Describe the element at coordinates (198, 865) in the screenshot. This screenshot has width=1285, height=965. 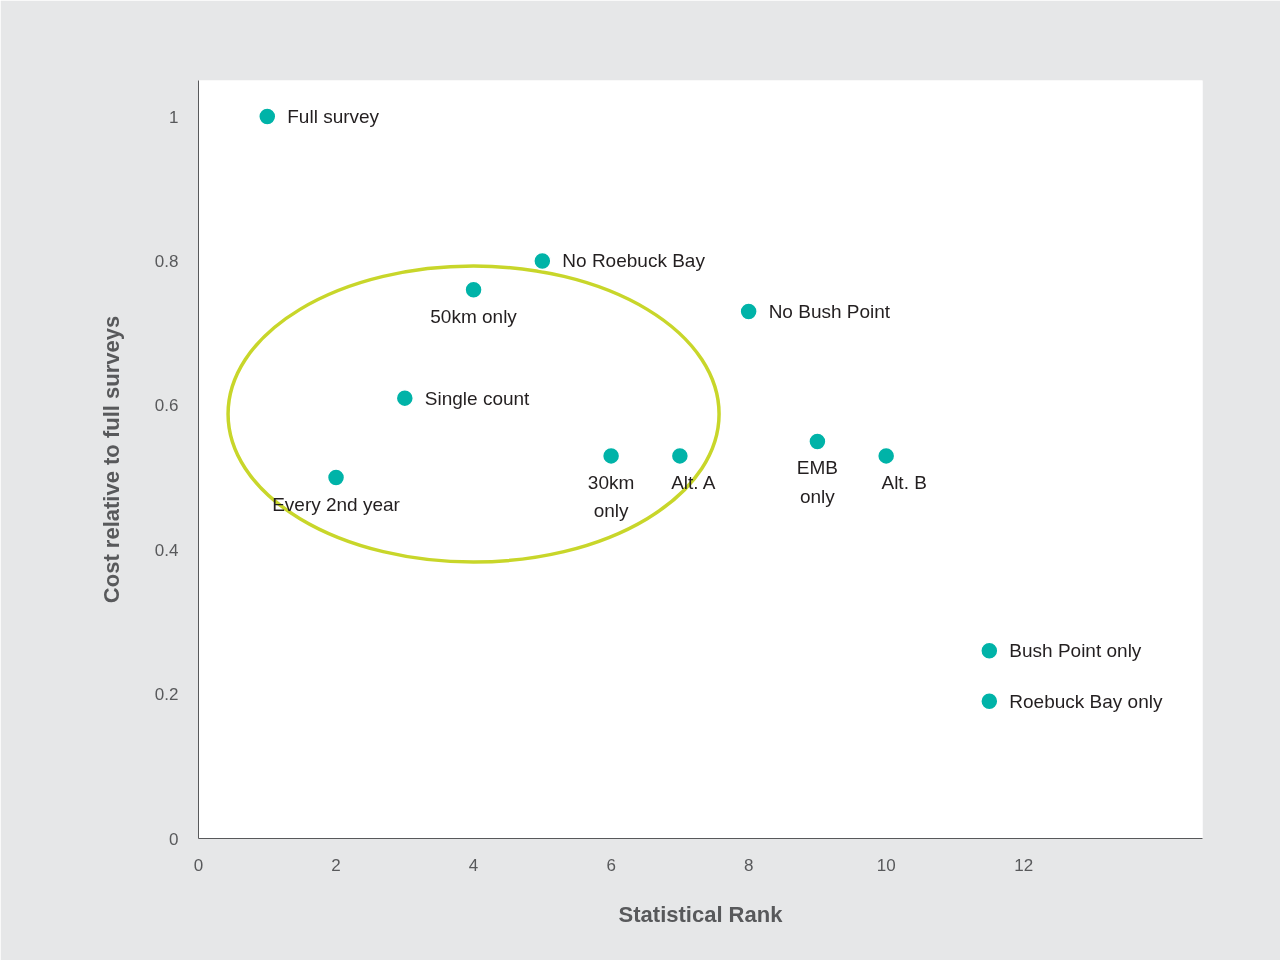
I see `x-tick-label: 0` at that location.